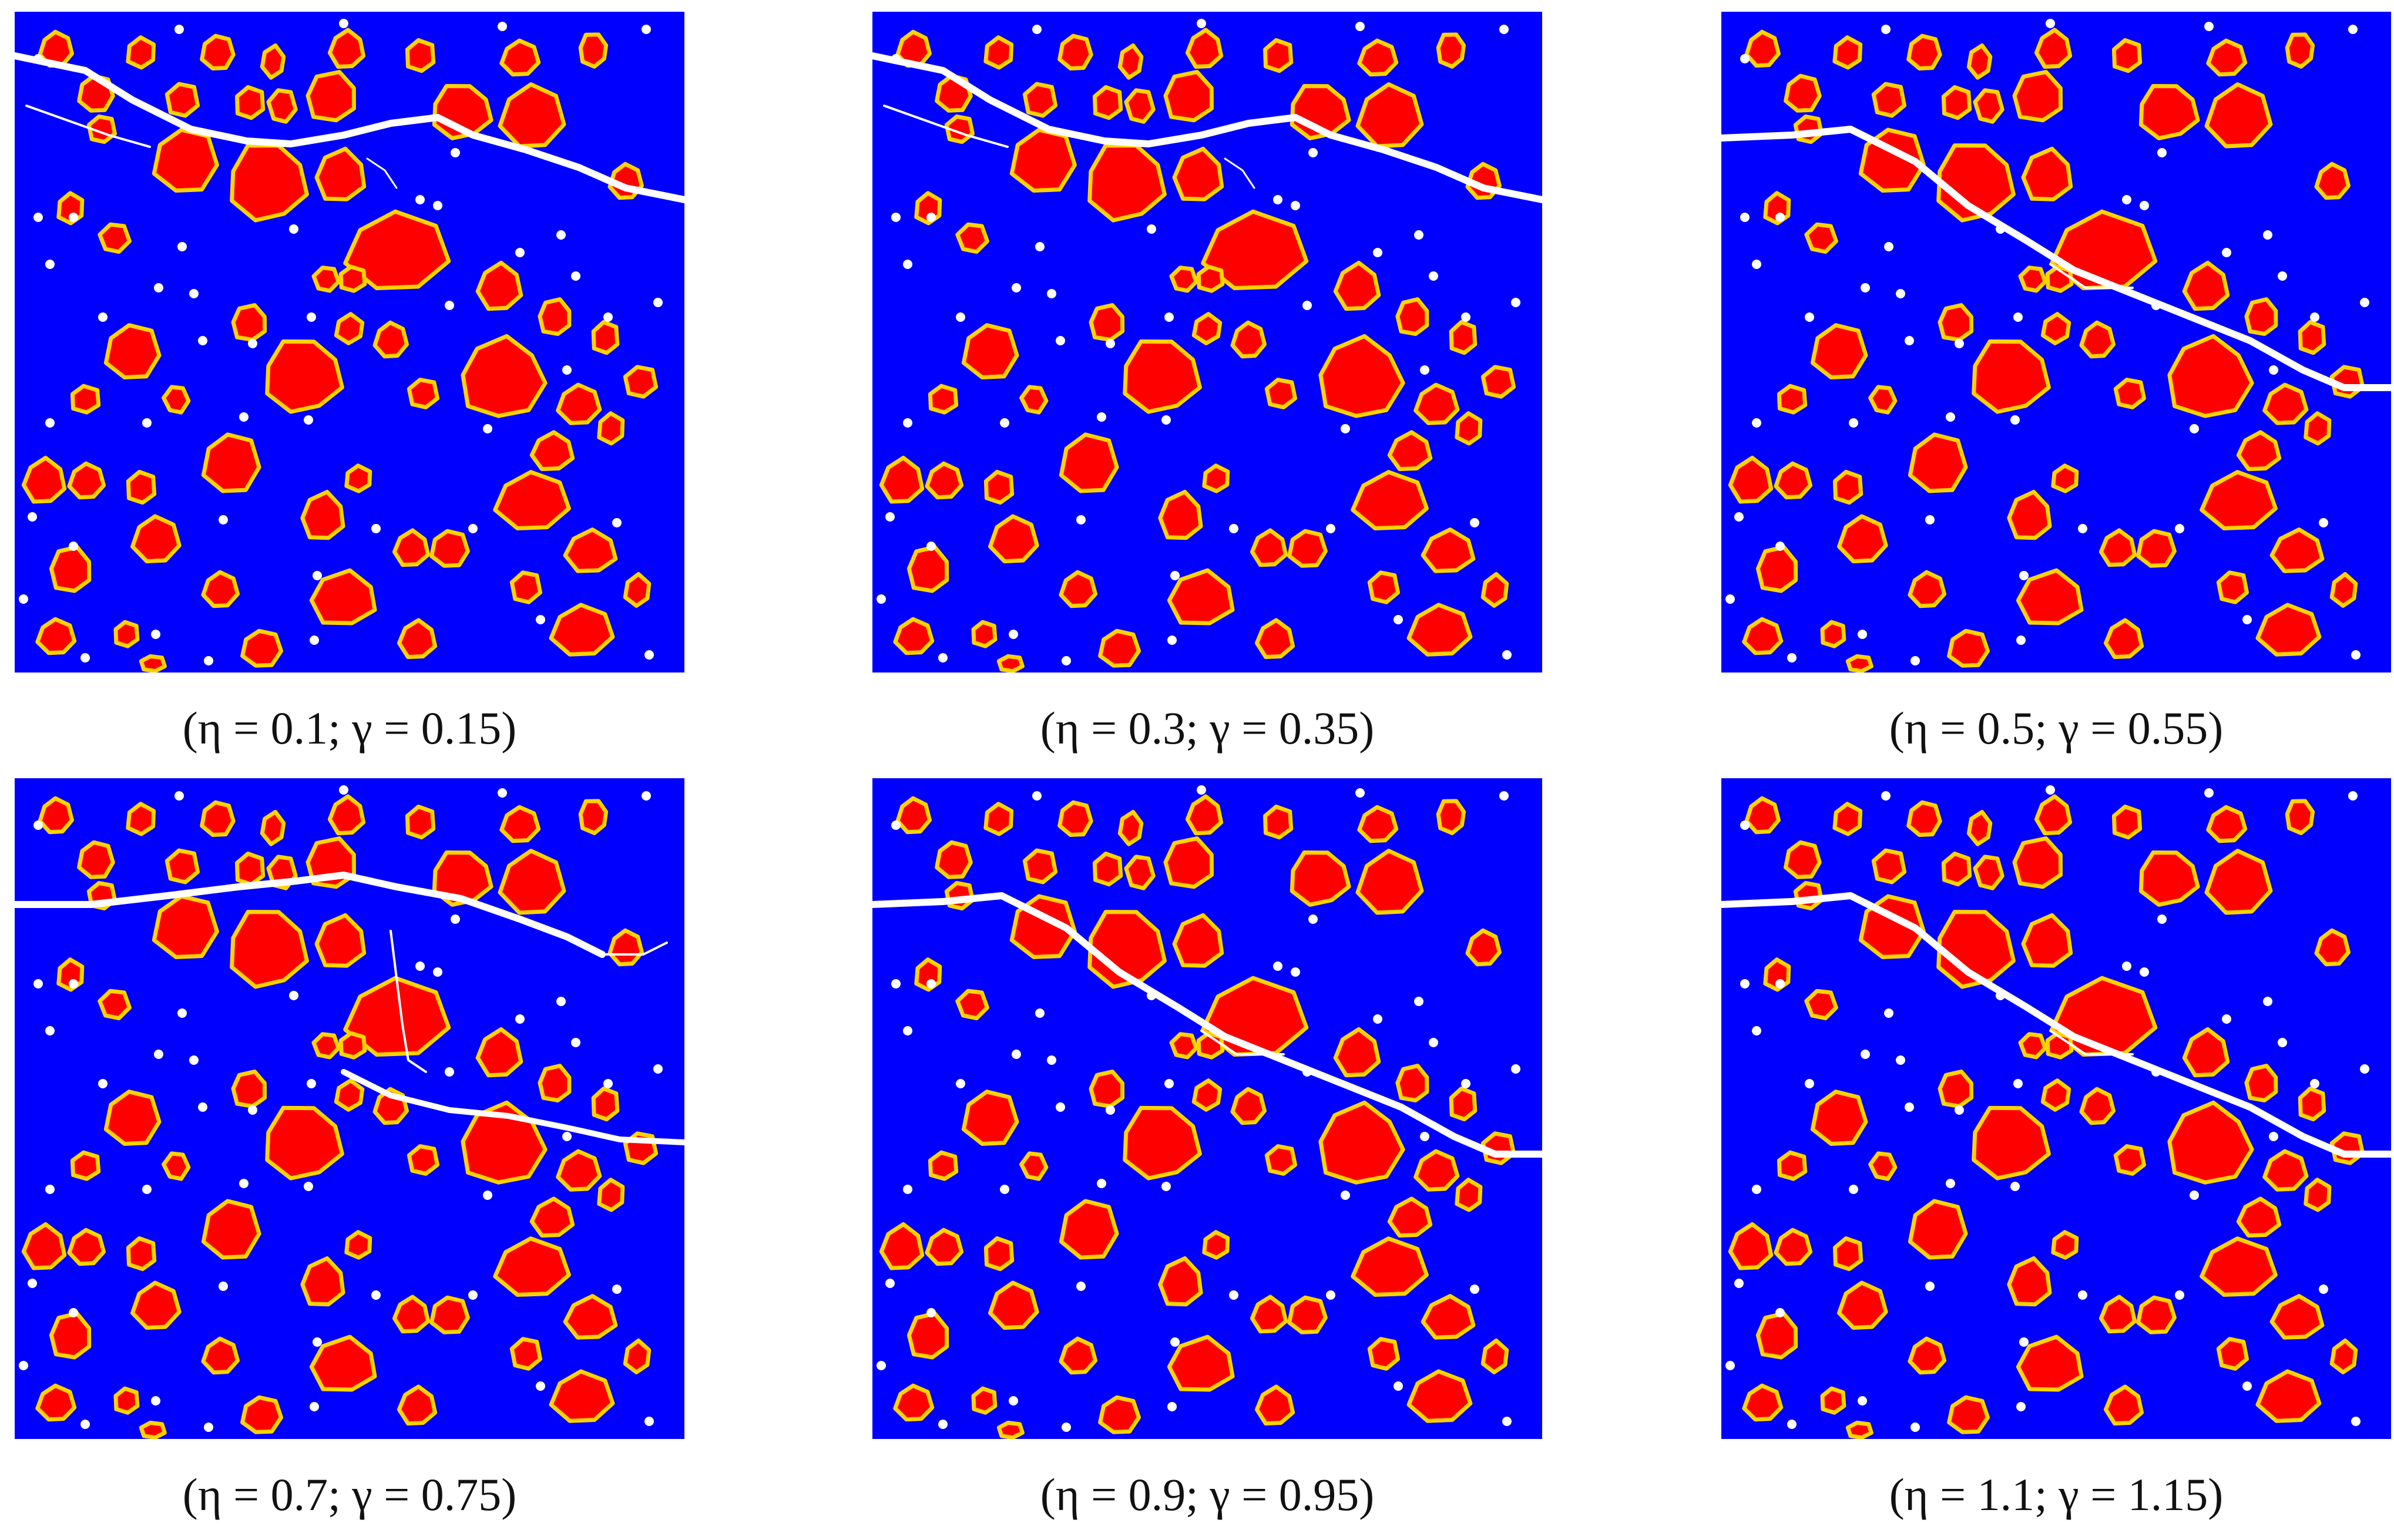 The image size is (2394, 1540). What do you see at coordinates (1207, 728) in the screenshot?
I see `panel-caption: (η = 0.3; γ = 0.35)` at bounding box center [1207, 728].